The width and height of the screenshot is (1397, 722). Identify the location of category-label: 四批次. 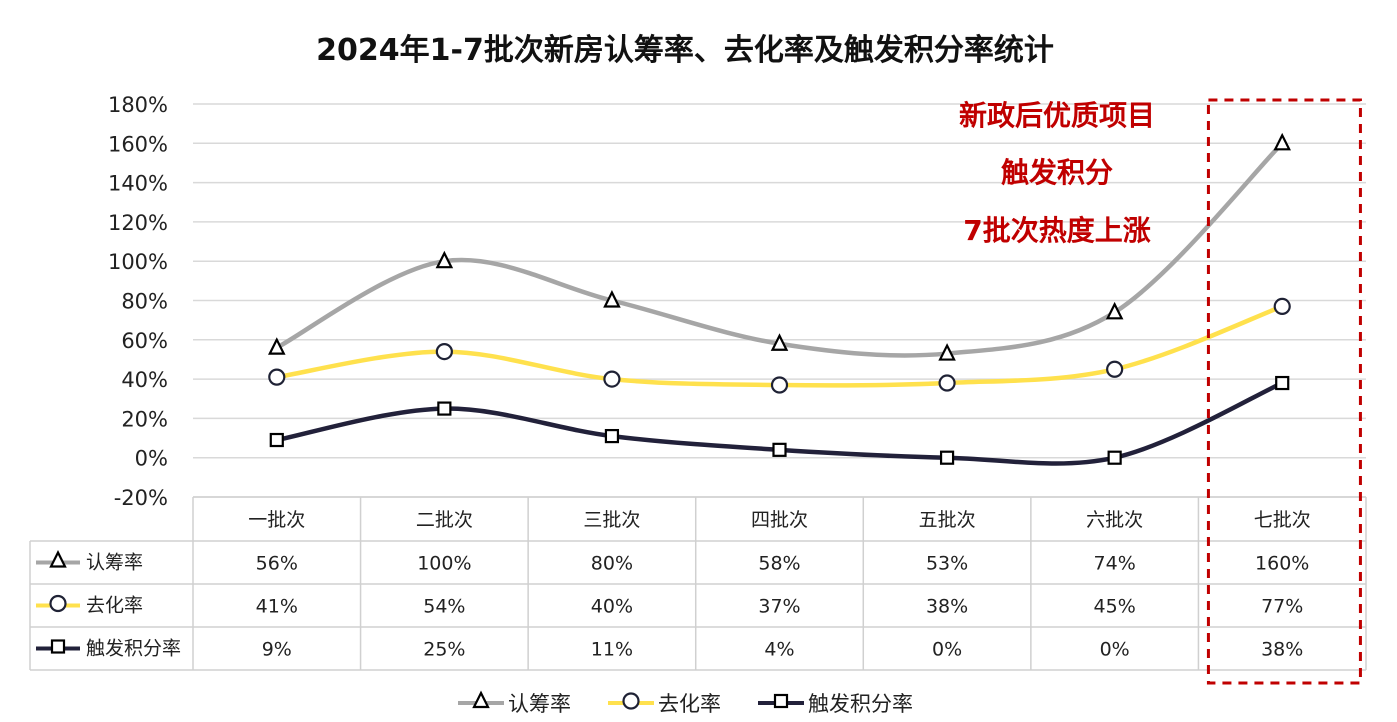
(779, 520).